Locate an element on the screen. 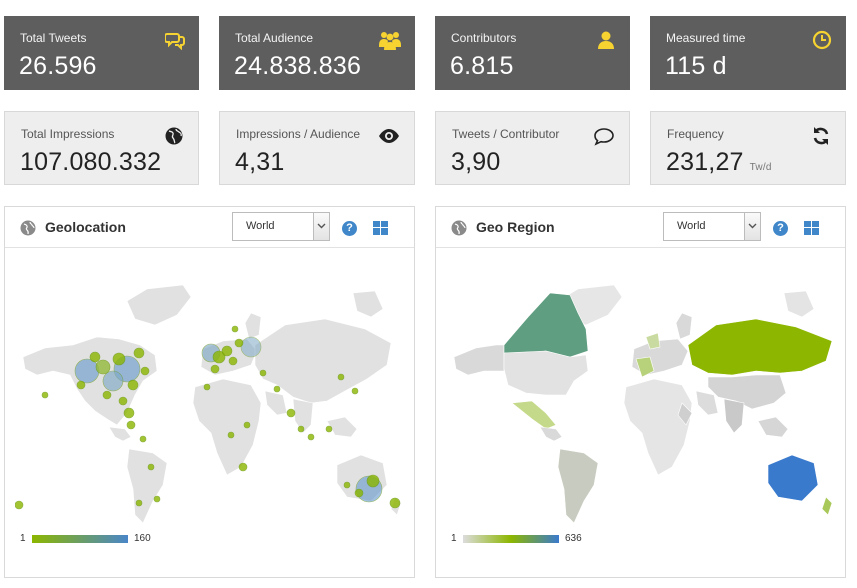  stat-card-total-tweets: Total Tweets 26.596 is located at coordinates (101, 53).